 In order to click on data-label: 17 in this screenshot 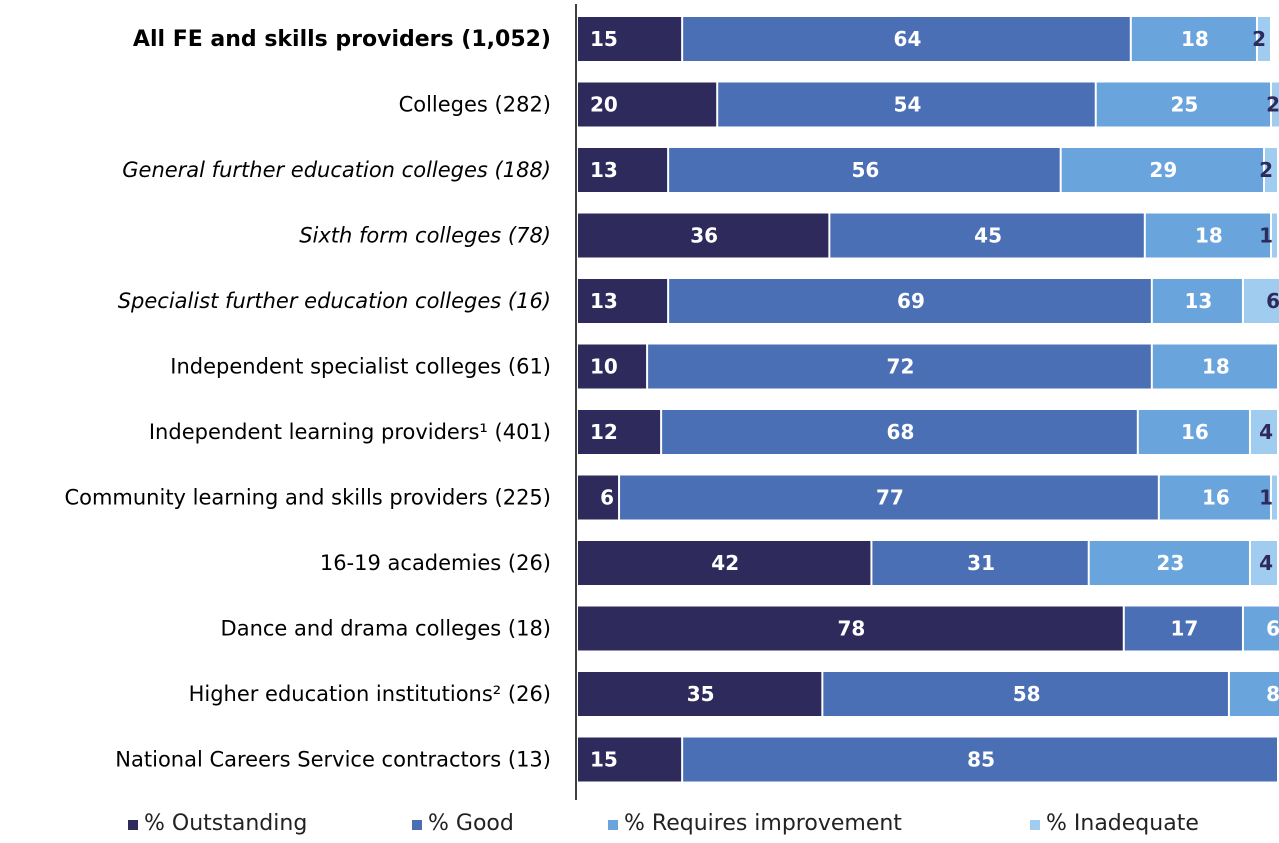, I will do `click(1184, 629)`.